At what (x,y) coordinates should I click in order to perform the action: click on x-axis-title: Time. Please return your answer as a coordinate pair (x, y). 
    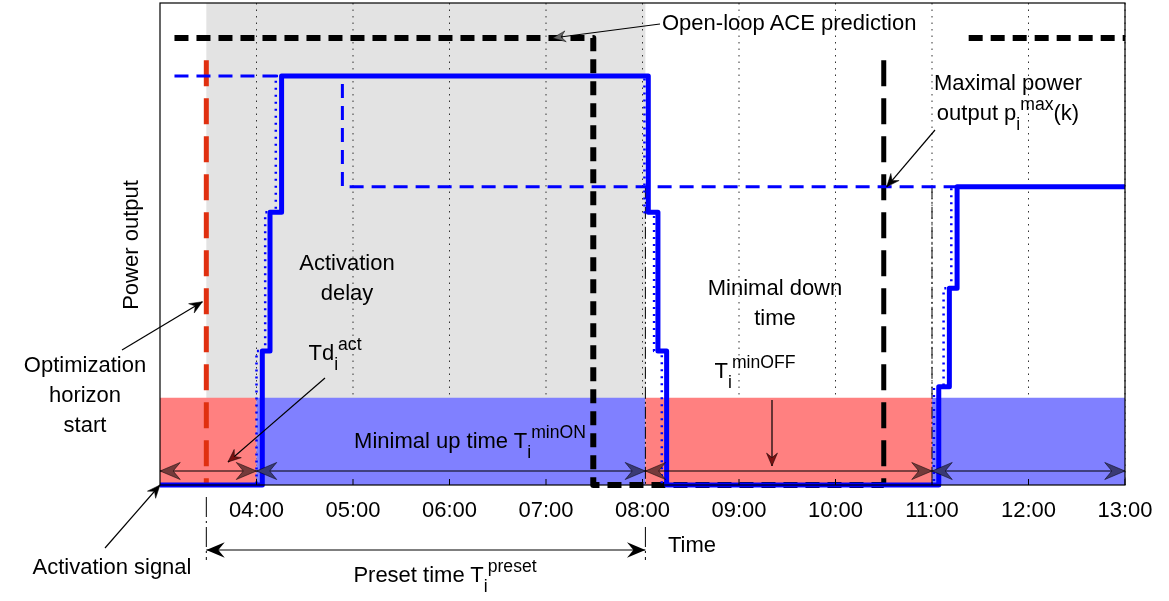
    Looking at the image, I should click on (692, 544).